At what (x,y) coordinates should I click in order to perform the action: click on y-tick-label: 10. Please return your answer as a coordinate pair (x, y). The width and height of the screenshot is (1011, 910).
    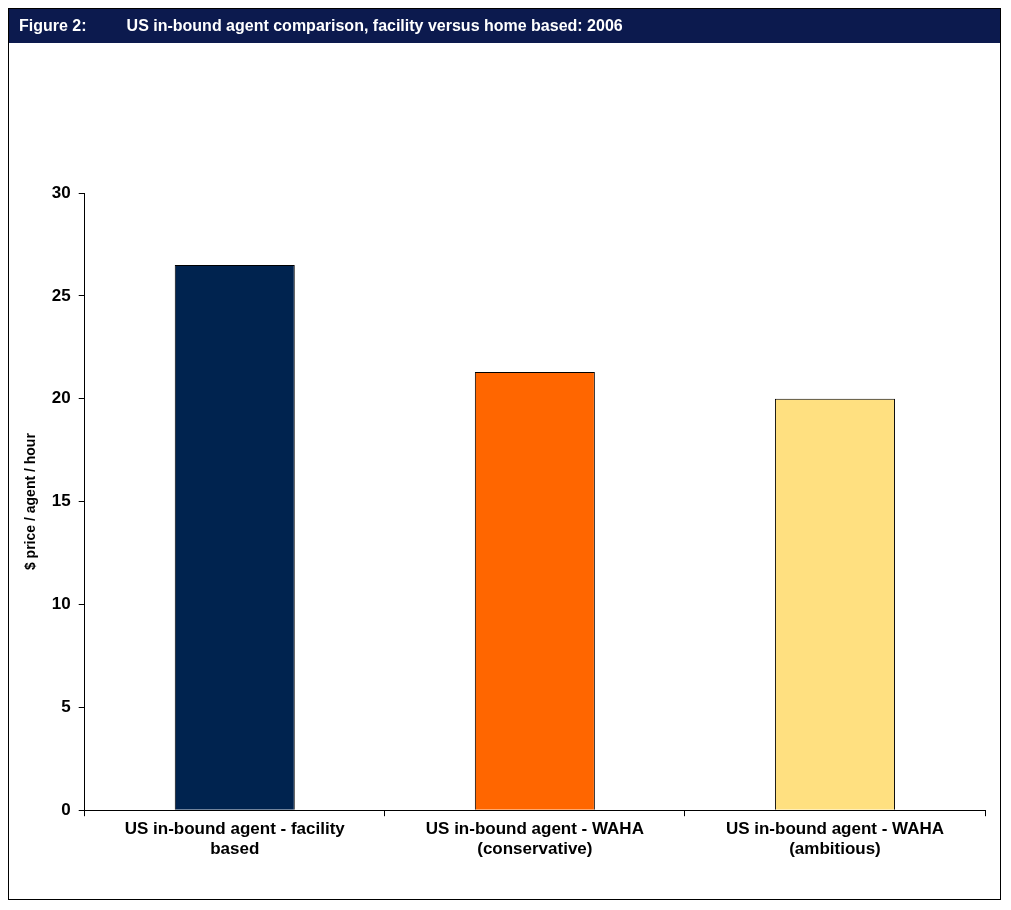
    Looking at the image, I should click on (61, 604).